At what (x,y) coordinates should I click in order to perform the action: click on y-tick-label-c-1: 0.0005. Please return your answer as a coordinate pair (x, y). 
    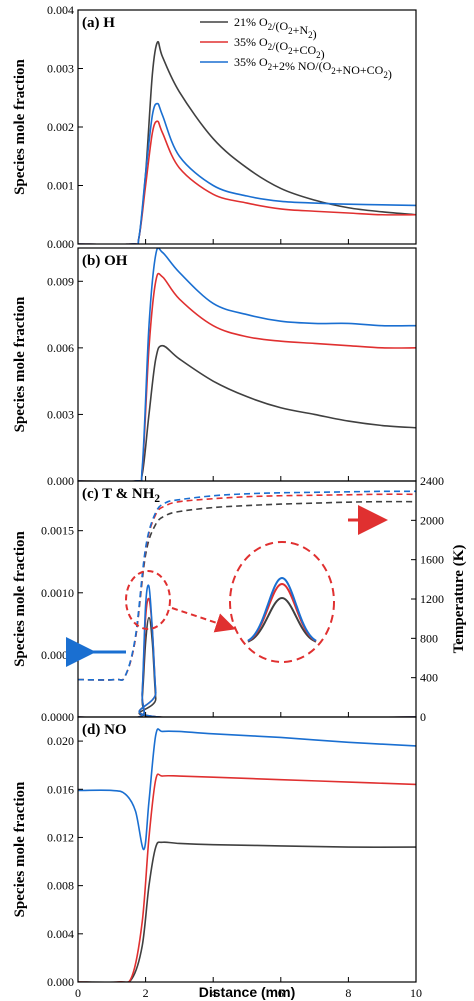
    Looking at the image, I should click on (57, 655).